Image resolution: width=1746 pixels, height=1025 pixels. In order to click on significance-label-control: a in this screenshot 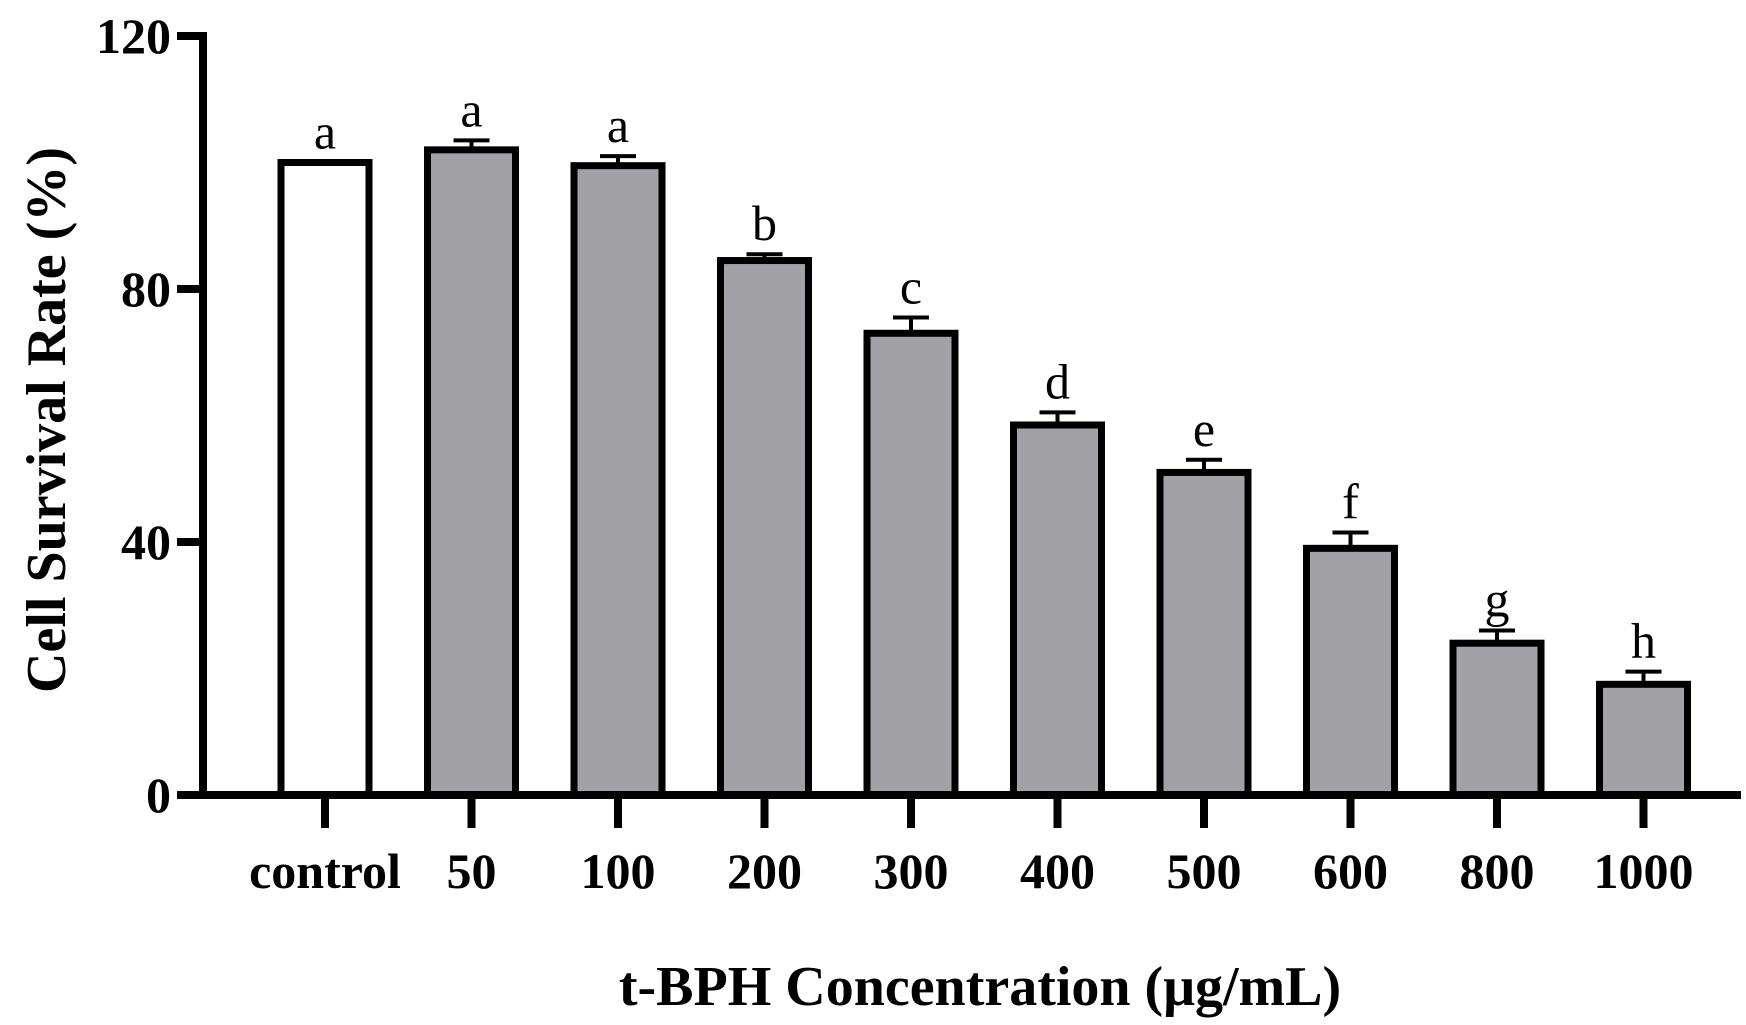, I will do `click(325, 132)`.